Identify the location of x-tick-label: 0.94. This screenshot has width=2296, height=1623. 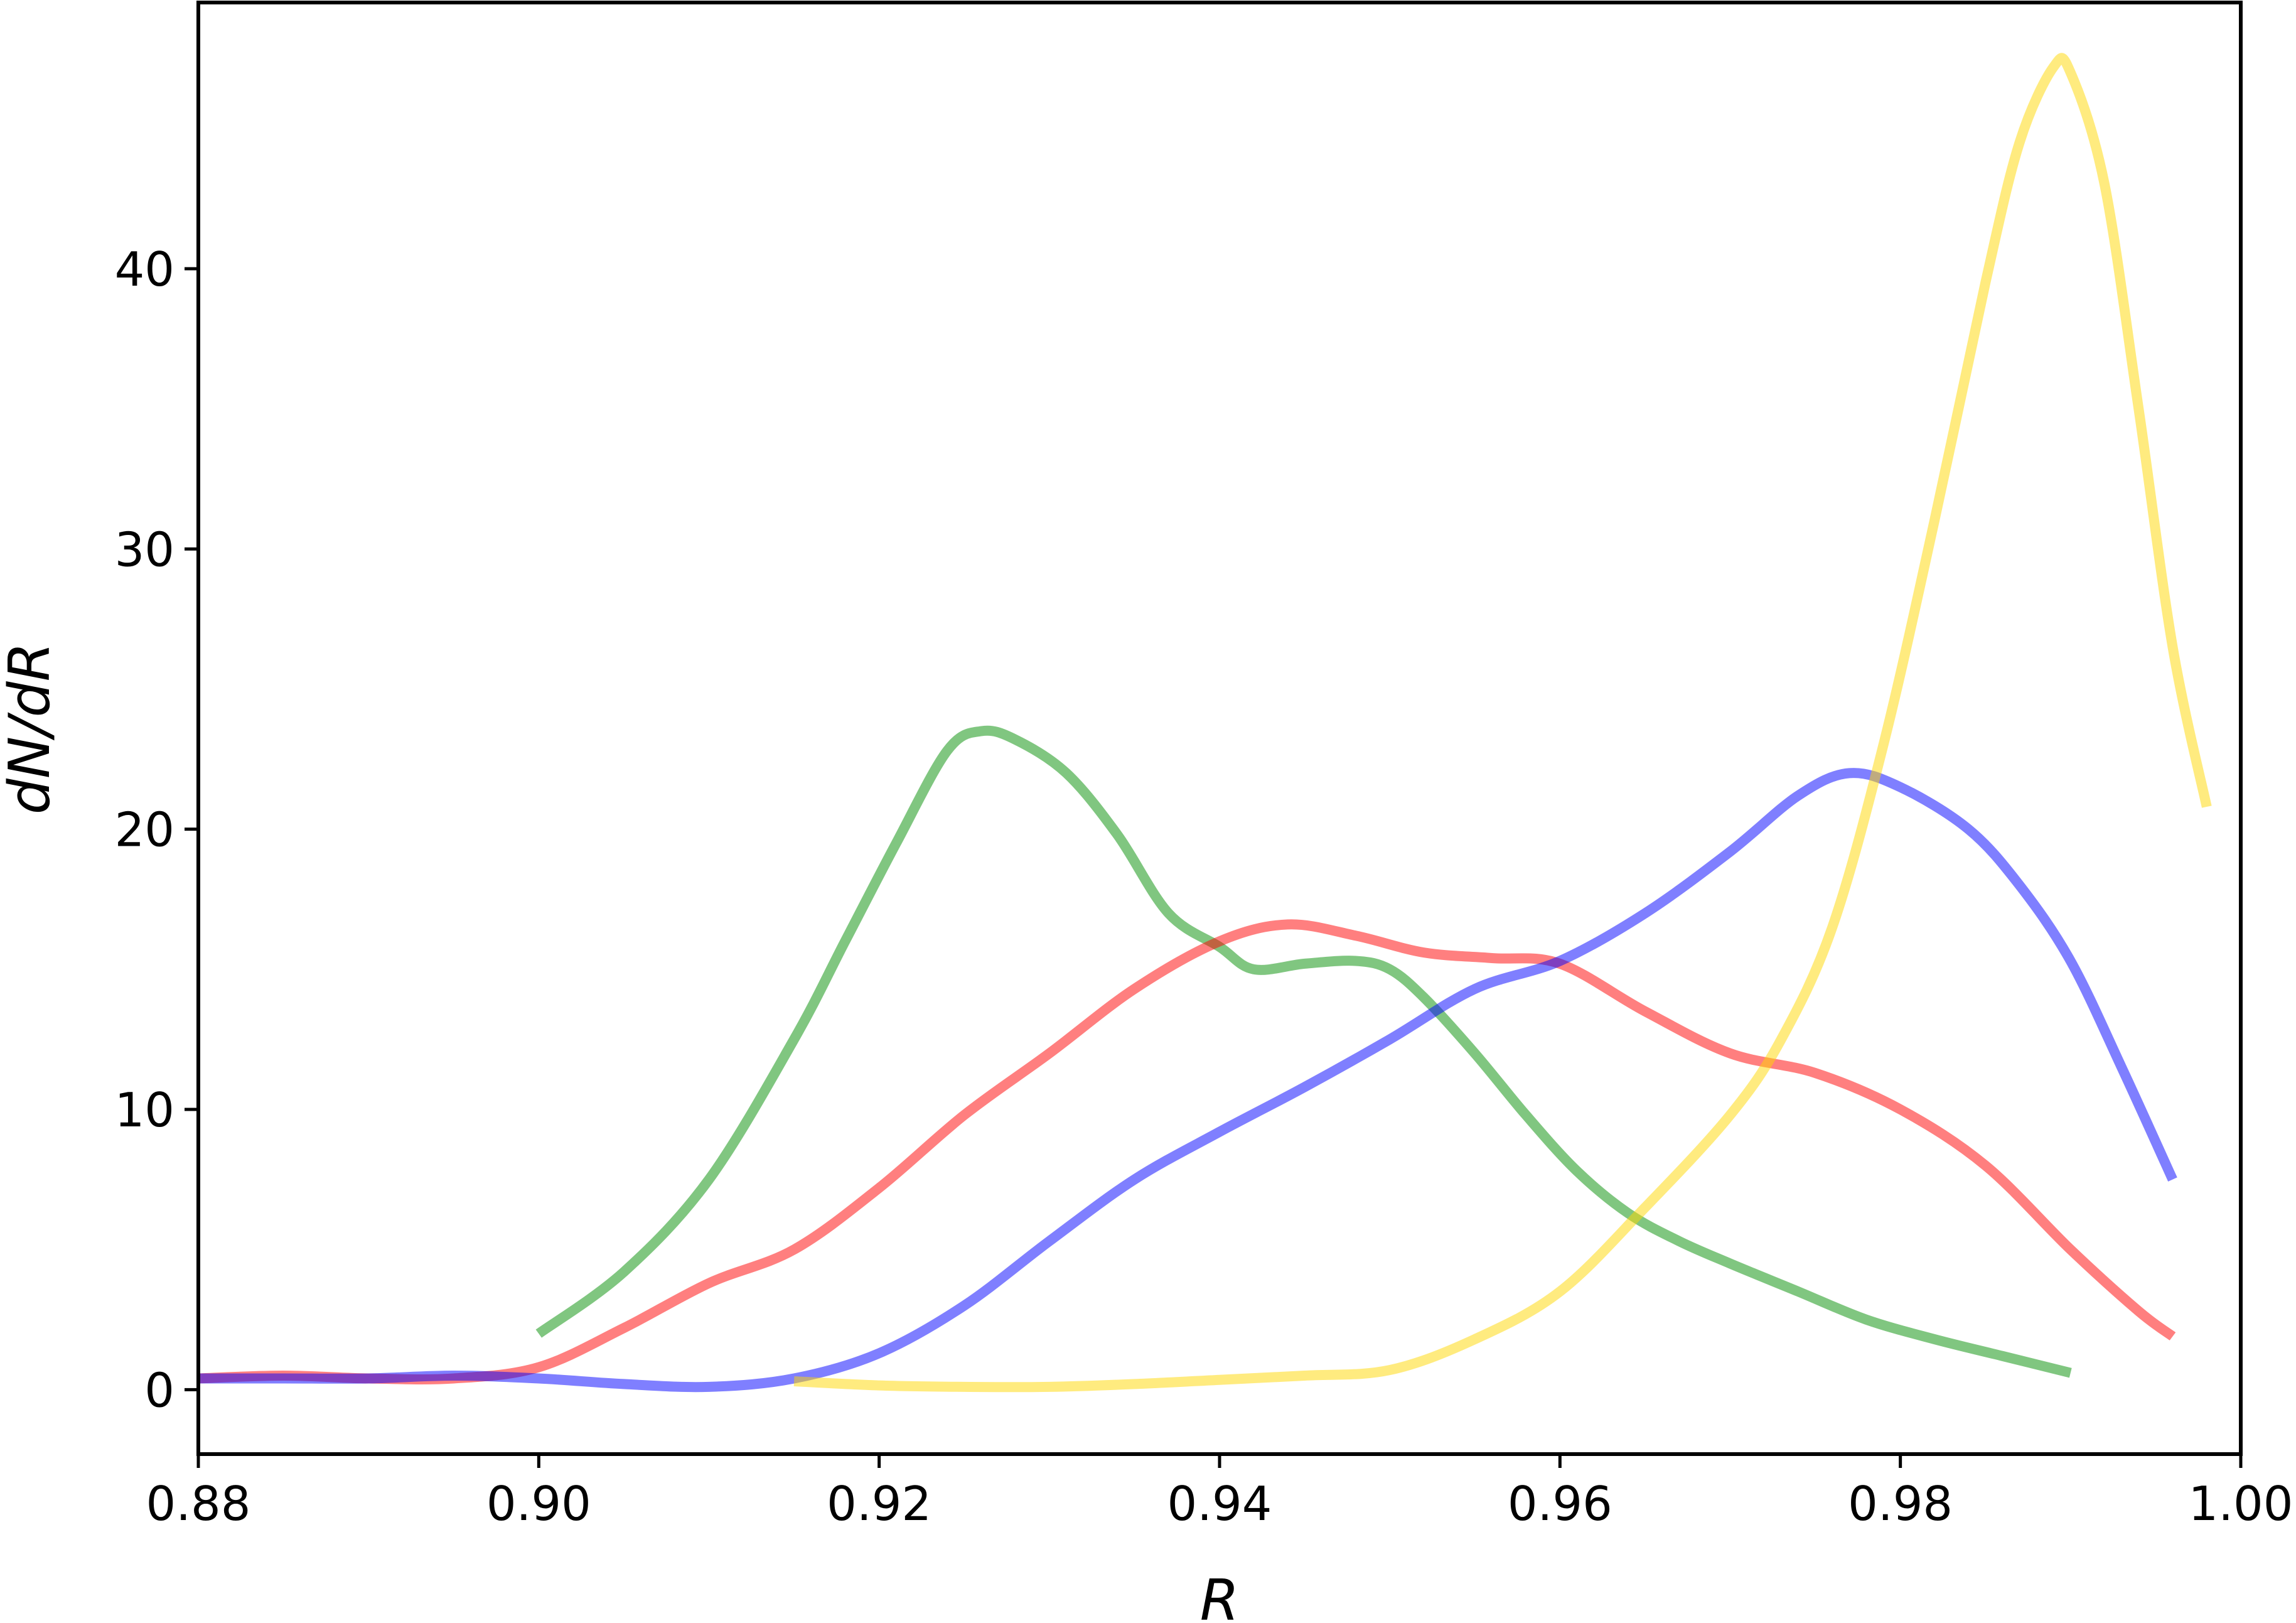
(1219, 1503).